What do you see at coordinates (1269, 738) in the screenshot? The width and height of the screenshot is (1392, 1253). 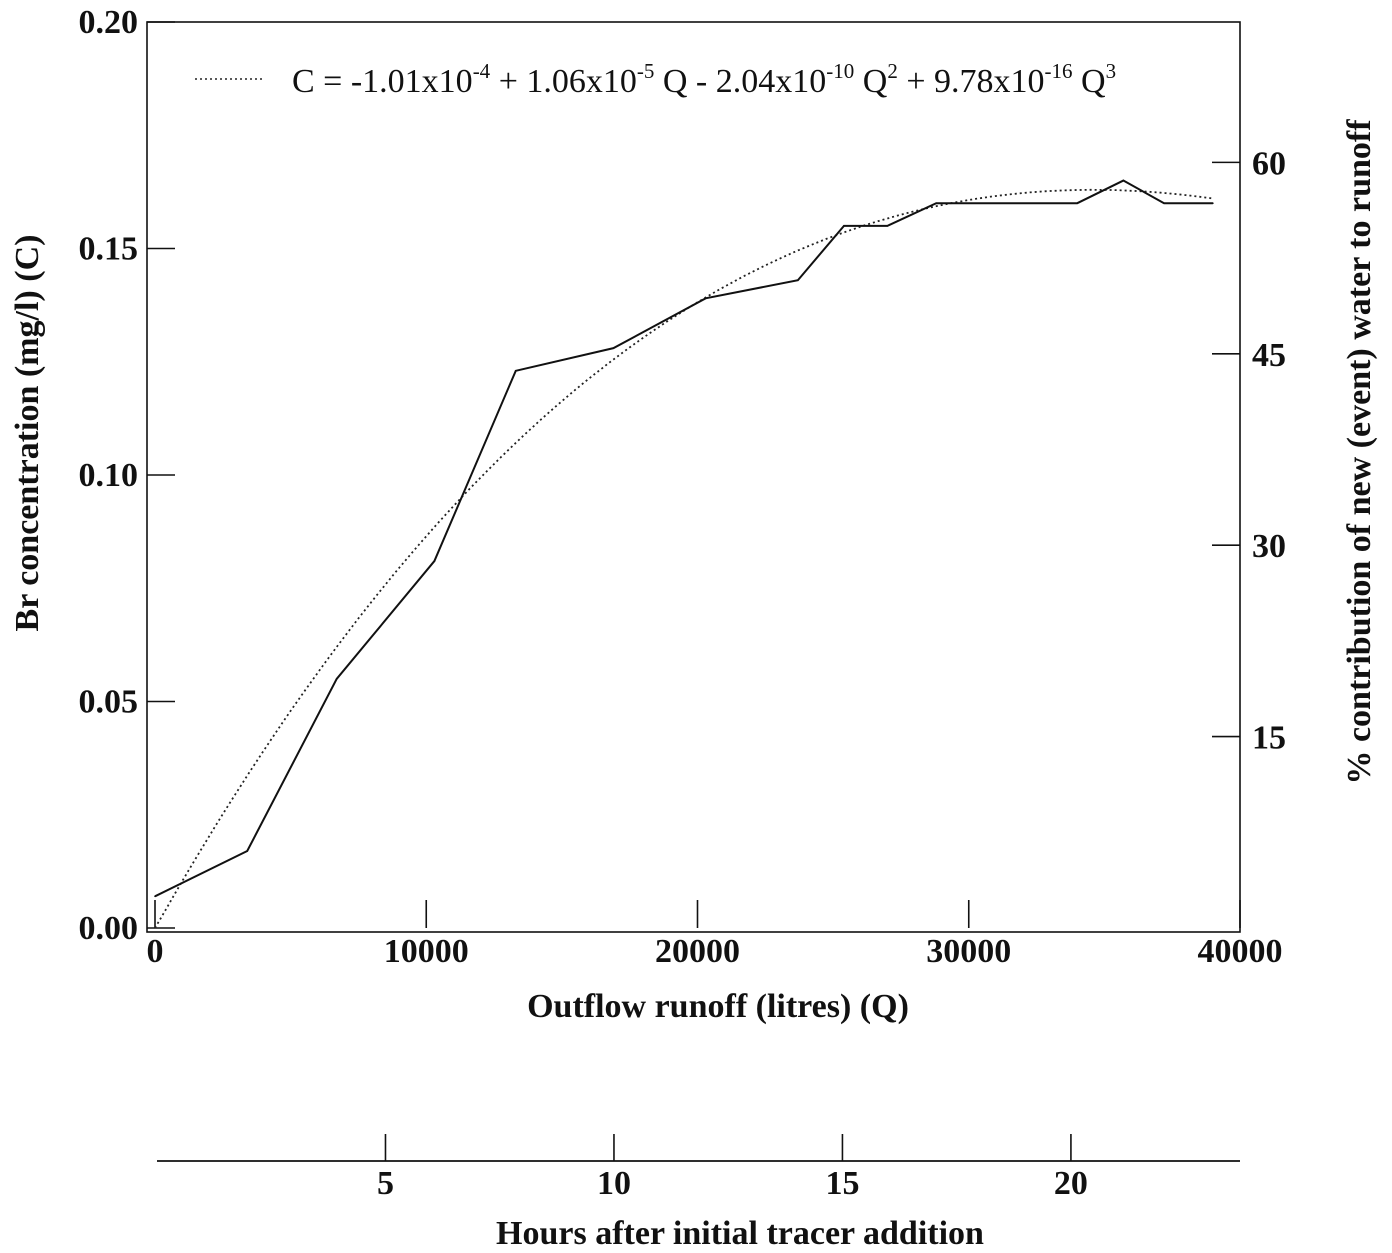 I see `right-tick-label: 15` at bounding box center [1269, 738].